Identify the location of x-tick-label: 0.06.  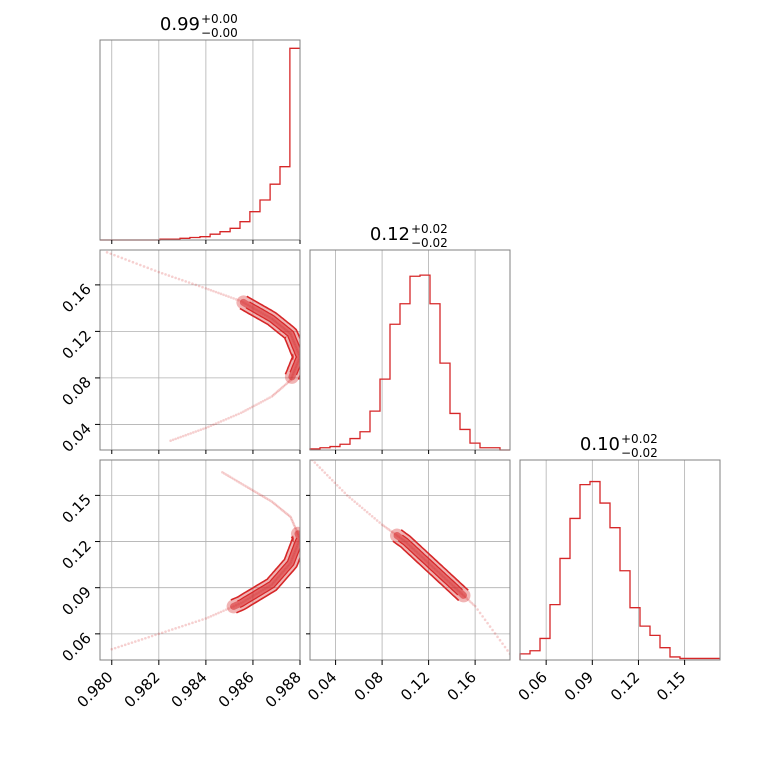
(533, 686).